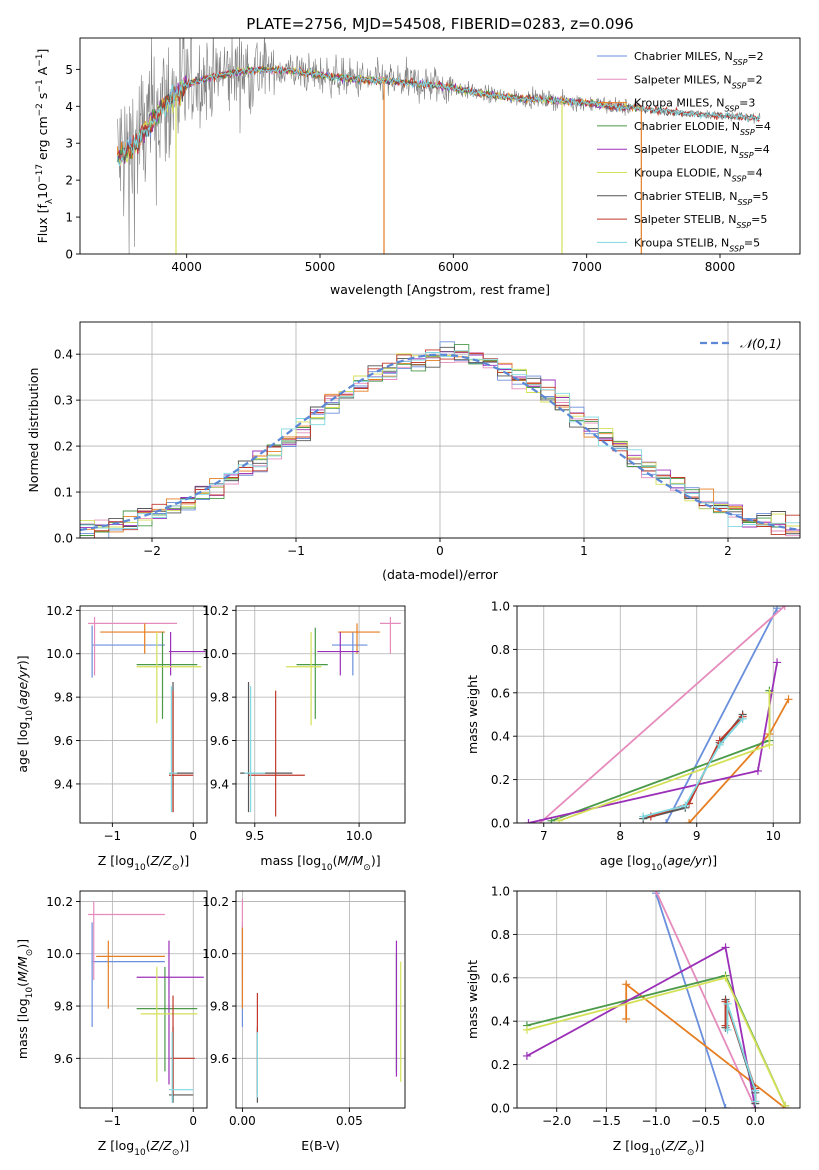  Describe the element at coordinates (701, 198) in the screenshot. I see `legend-entry: Chabrier STELIB, NSSP=5` at that location.